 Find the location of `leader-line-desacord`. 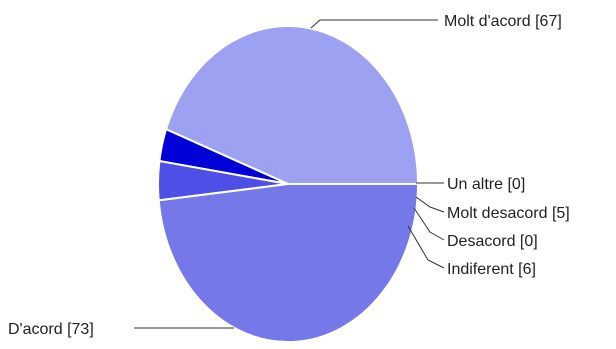

leader-line-desacord is located at coordinates (429, 224).